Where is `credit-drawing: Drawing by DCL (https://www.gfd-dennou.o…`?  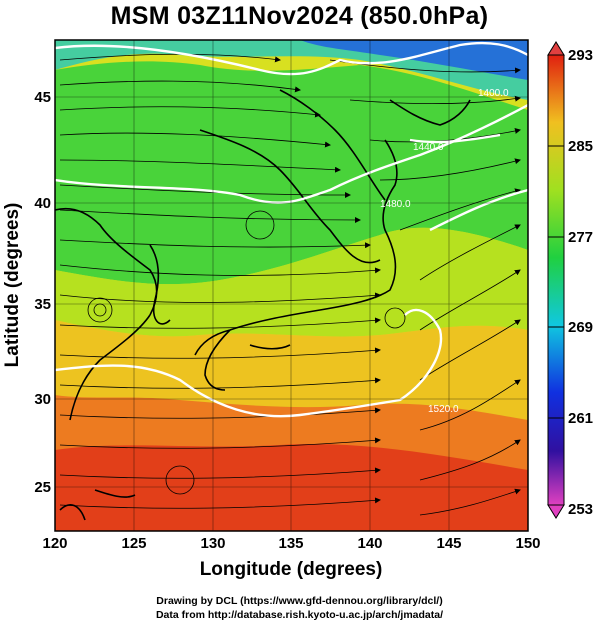
credit-drawing: Drawing by DCL (https://www.gfd-dennou.o… is located at coordinates (299, 601).